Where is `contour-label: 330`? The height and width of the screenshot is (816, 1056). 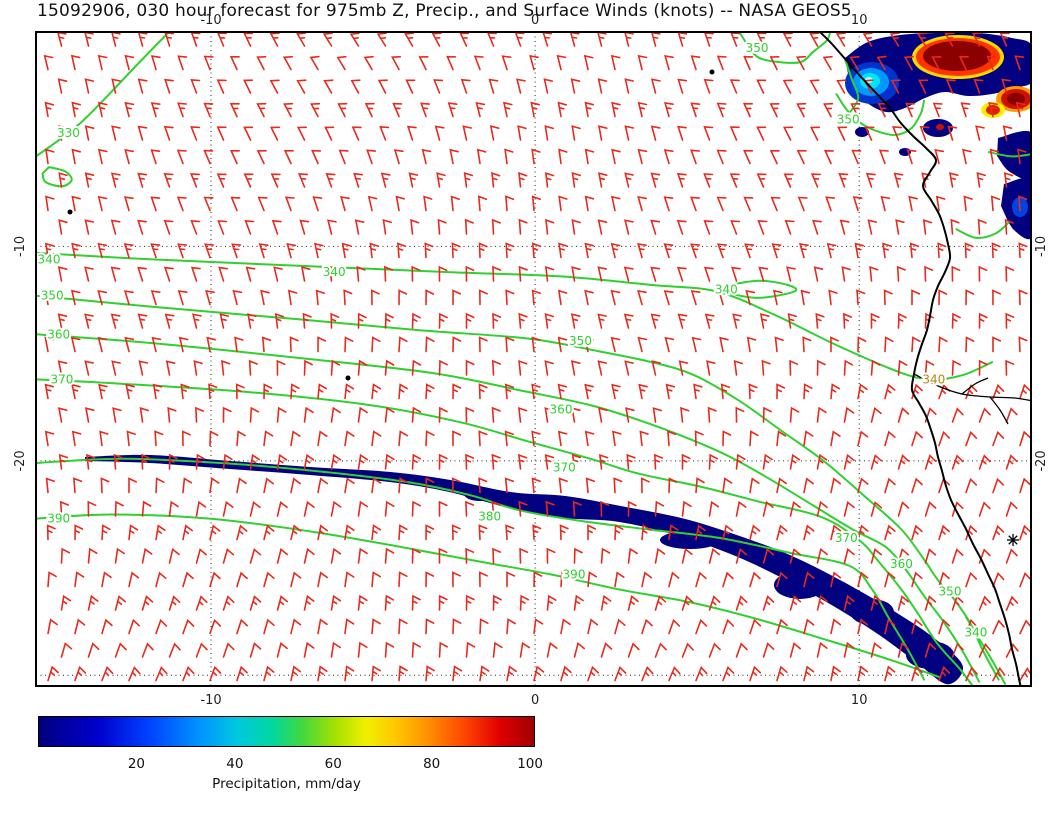 contour-label: 330 is located at coordinates (68, 133).